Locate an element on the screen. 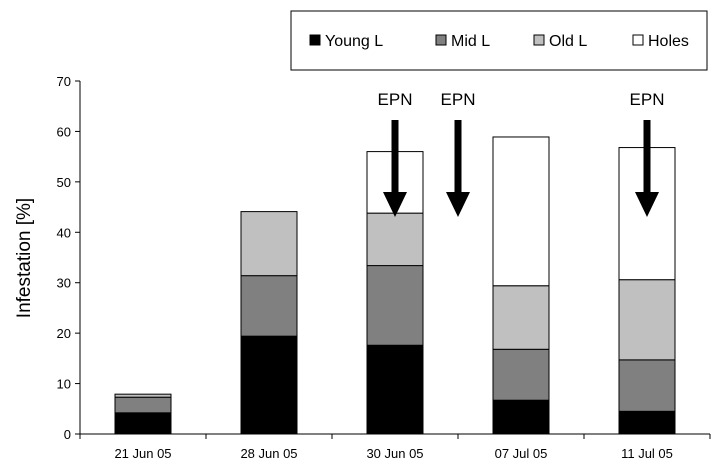 The width and height of the screenshot is (715, 465). annotations: EPN EPN EPN is located at coordinates (521, 153).